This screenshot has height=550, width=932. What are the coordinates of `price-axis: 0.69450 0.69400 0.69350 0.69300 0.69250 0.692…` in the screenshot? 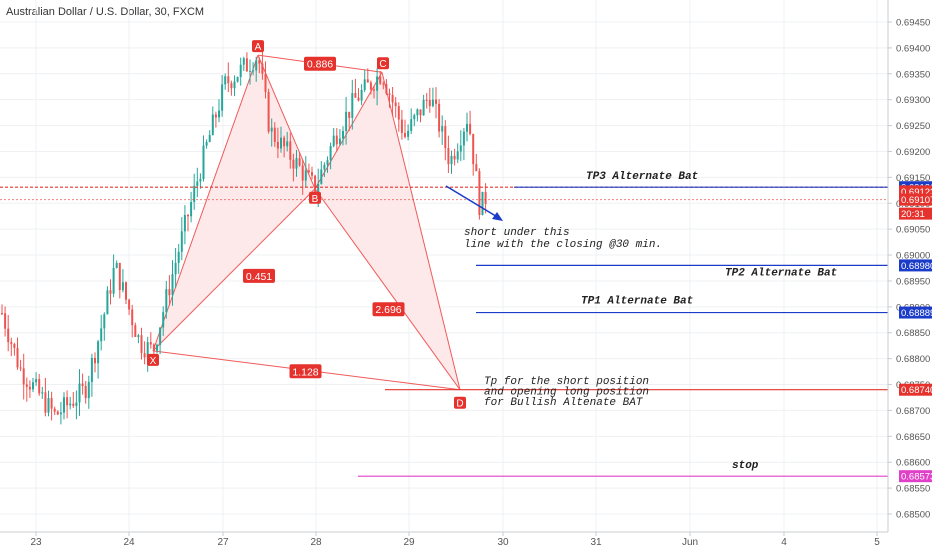 It's located at (909, 266).